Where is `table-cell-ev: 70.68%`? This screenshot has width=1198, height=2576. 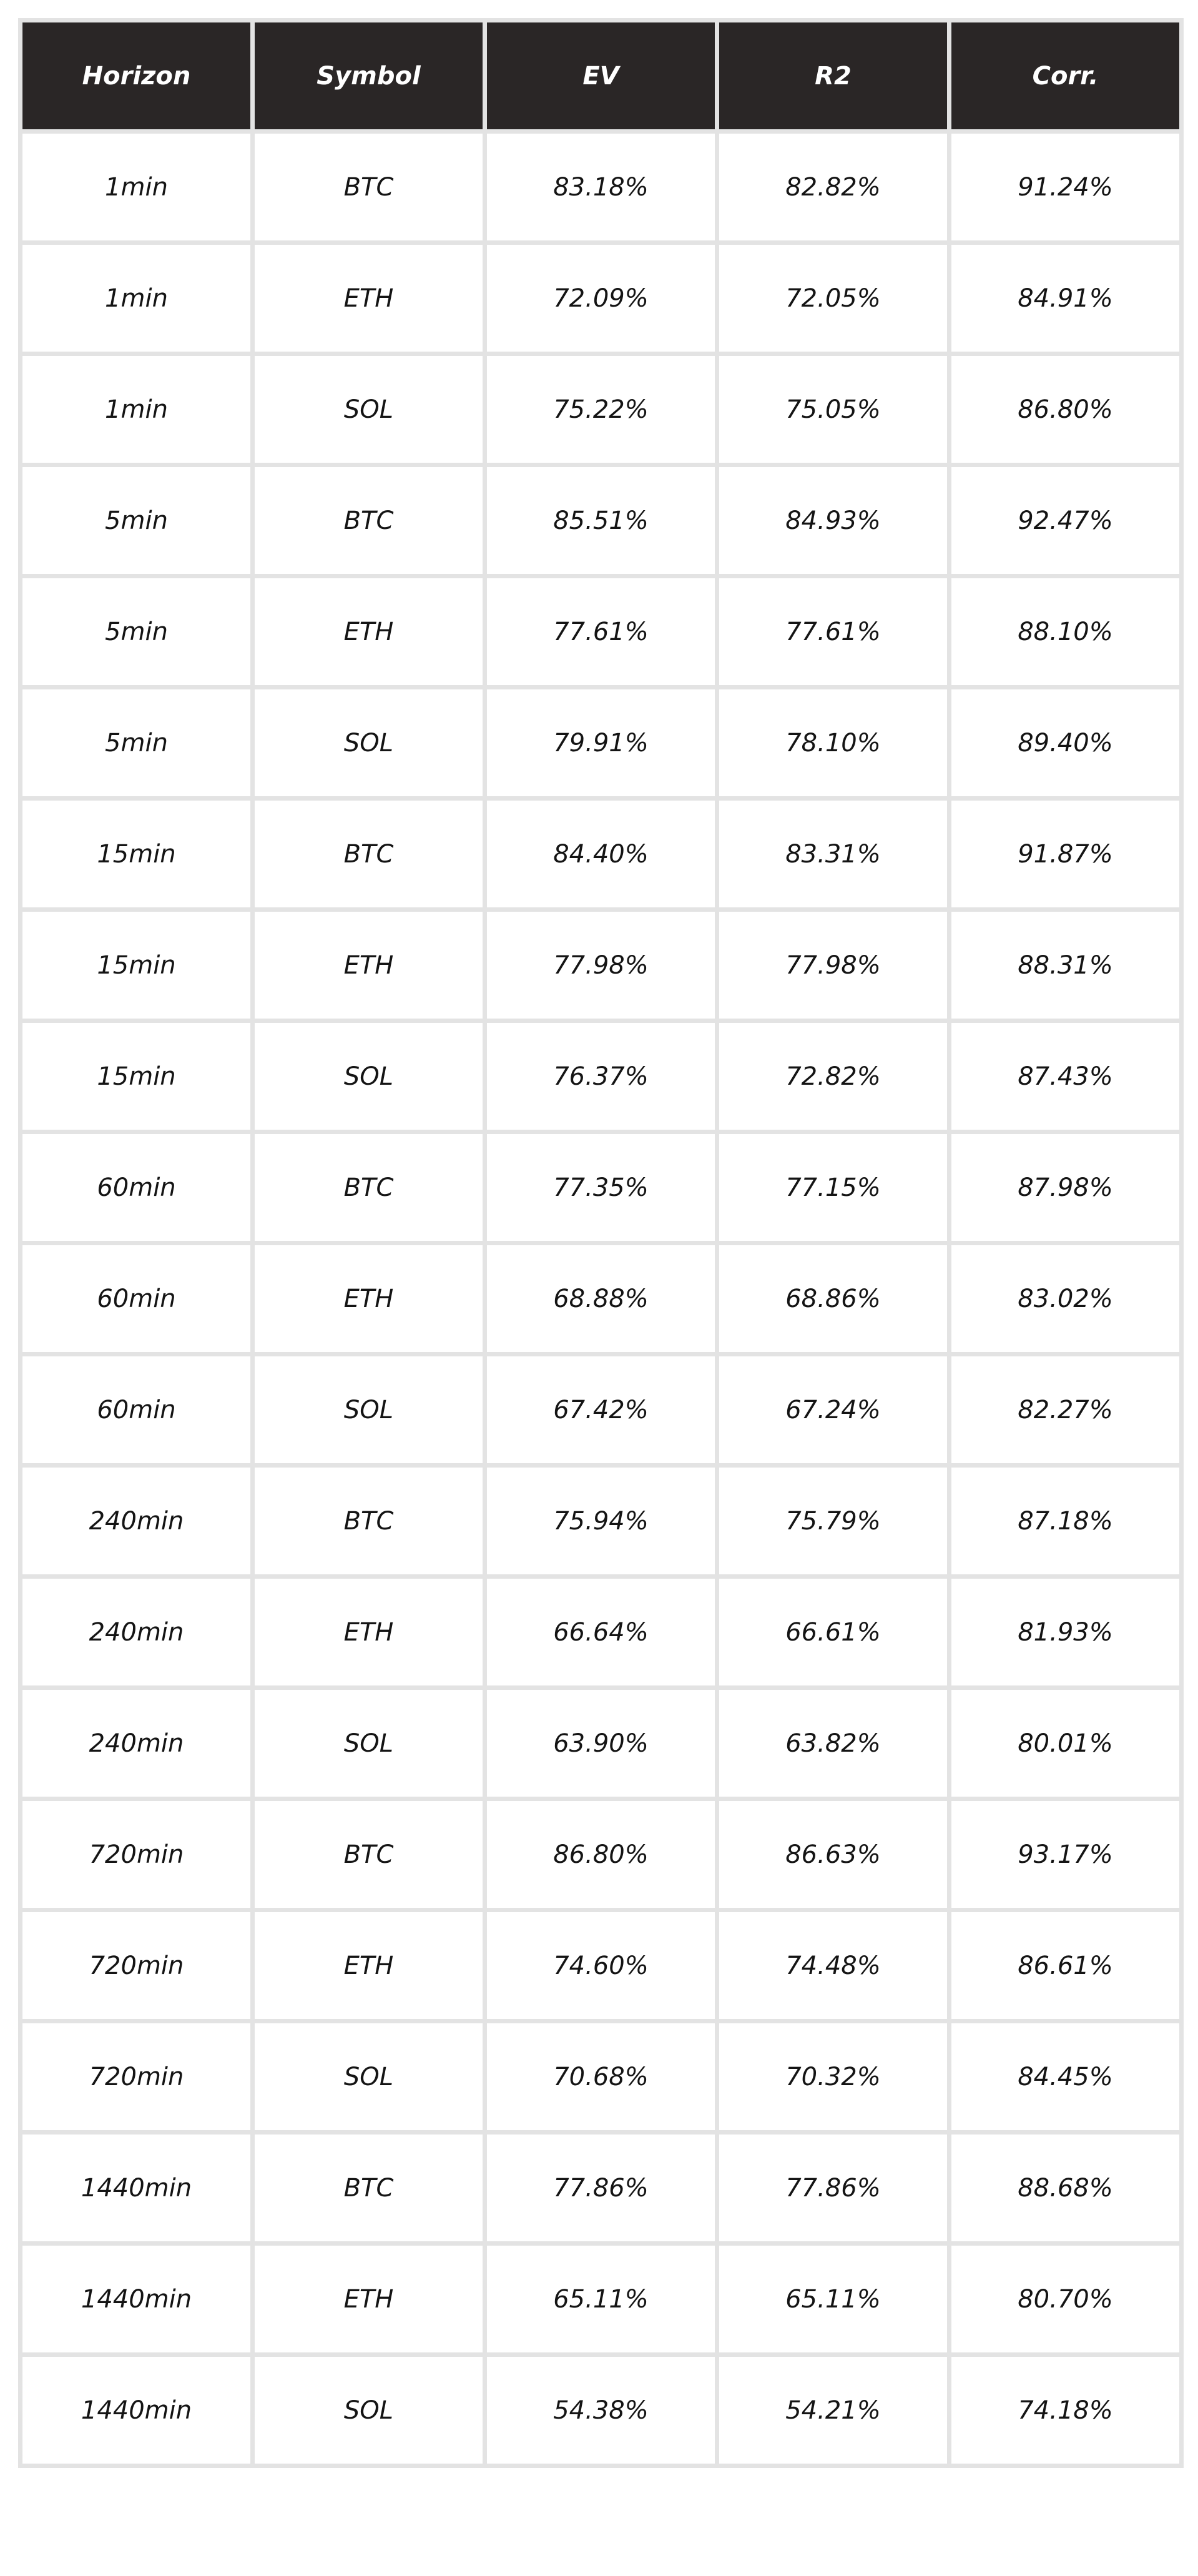 table-cell-ev: 70.68% is located at coordinates (601, 2076).